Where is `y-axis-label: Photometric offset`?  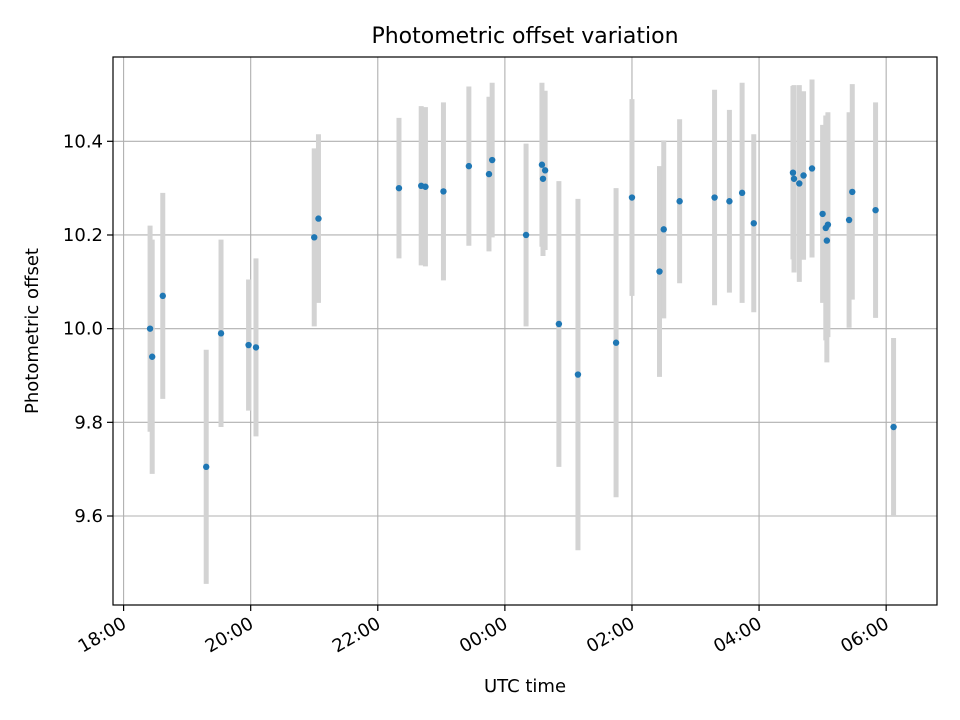 y-axis-label: Photometric offset is located at coordinates (32, 331).